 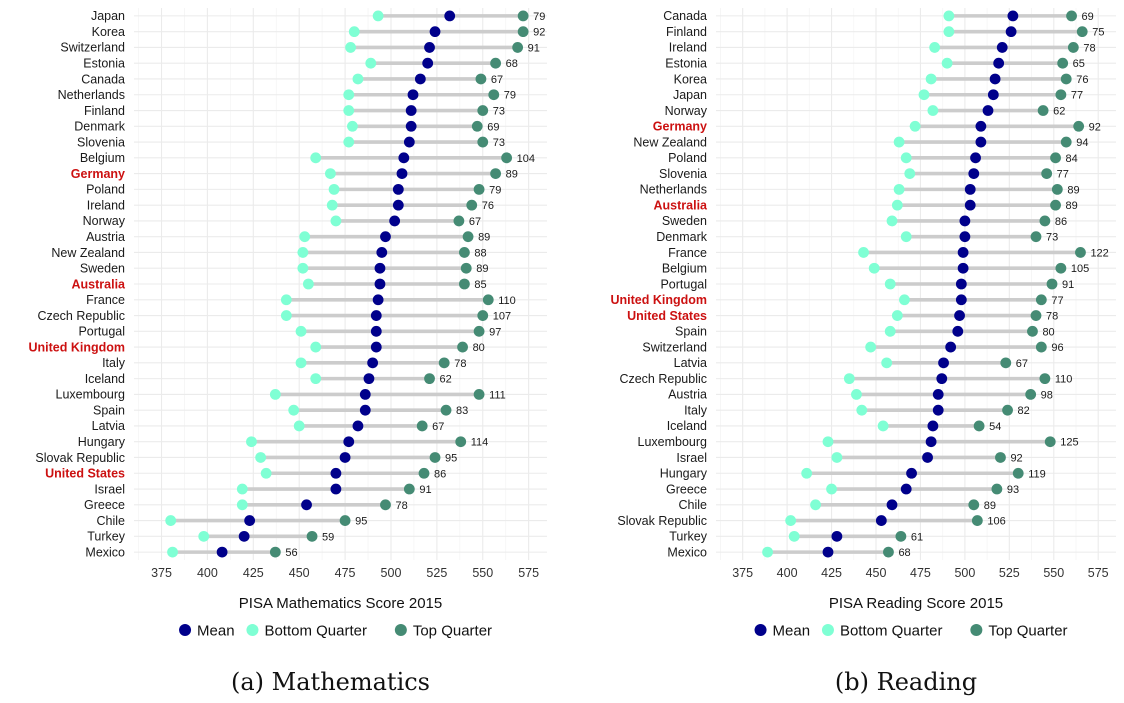 I want to click on country-label: Belgium, so click(x=102, y=158).